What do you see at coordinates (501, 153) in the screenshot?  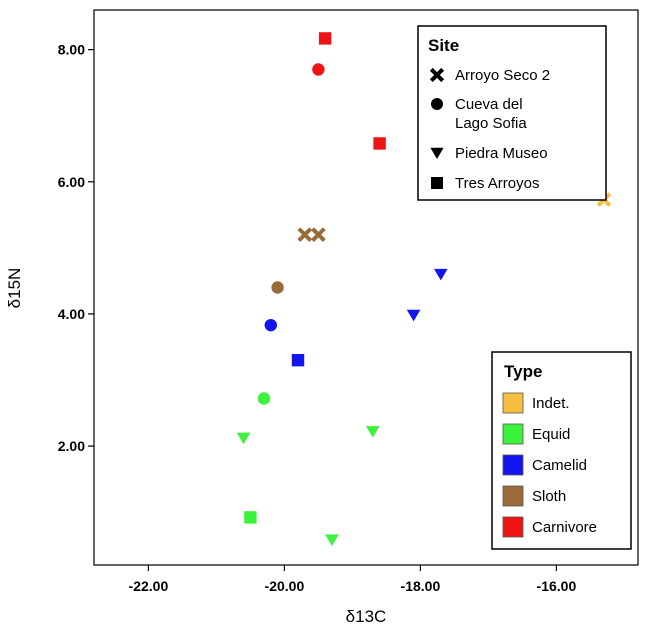 I see `site-legend-label: Piedra Museo` at bounding box center [501, 153].